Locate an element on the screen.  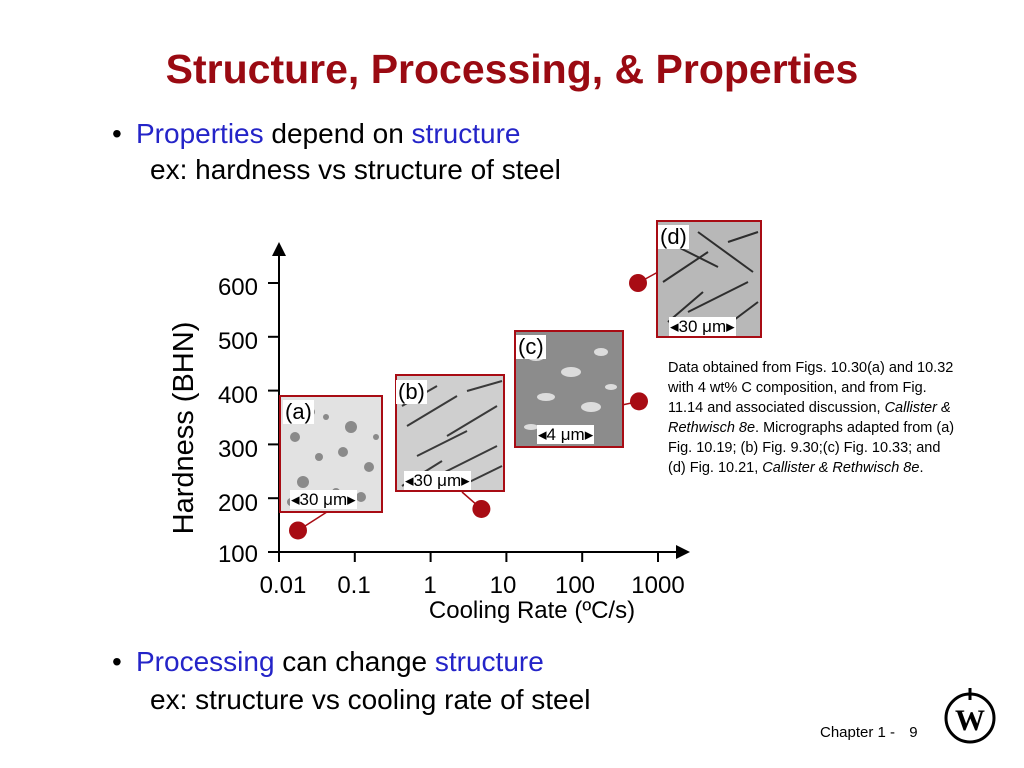
note-text-3: . is located at coordinates (921, 468).